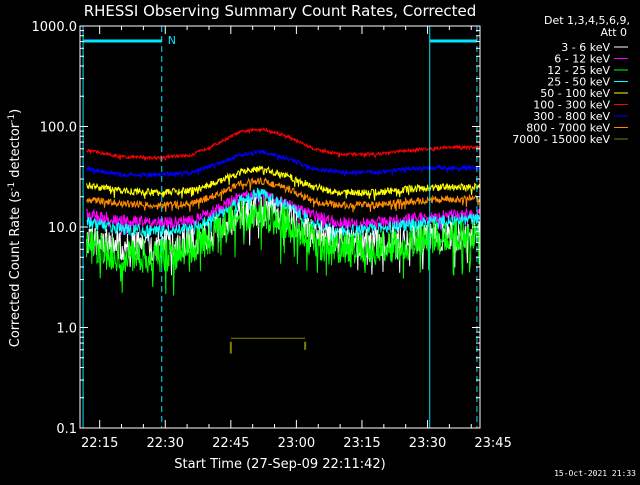  Describe the element at coordinates (55, 27) in the screenshot. I see `y-tick-label: 1000.0` at that location.